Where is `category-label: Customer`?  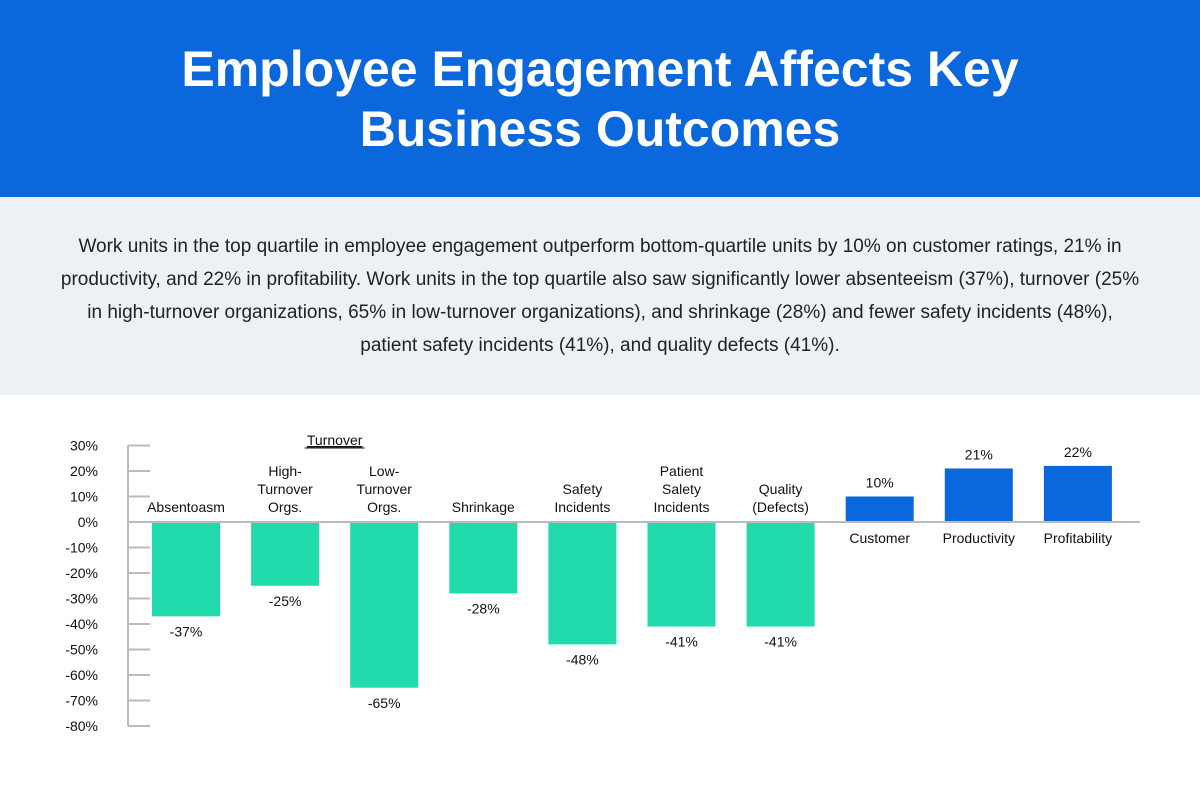
category-label: Customer is located at coordinates (879, 538).